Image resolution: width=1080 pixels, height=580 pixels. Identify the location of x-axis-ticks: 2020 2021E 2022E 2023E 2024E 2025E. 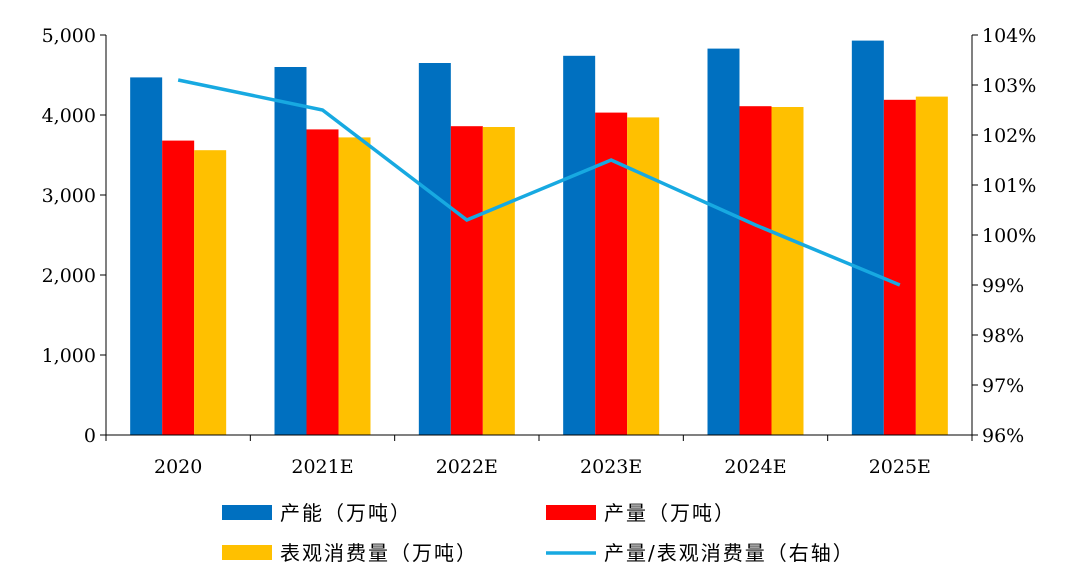
(539, 456).